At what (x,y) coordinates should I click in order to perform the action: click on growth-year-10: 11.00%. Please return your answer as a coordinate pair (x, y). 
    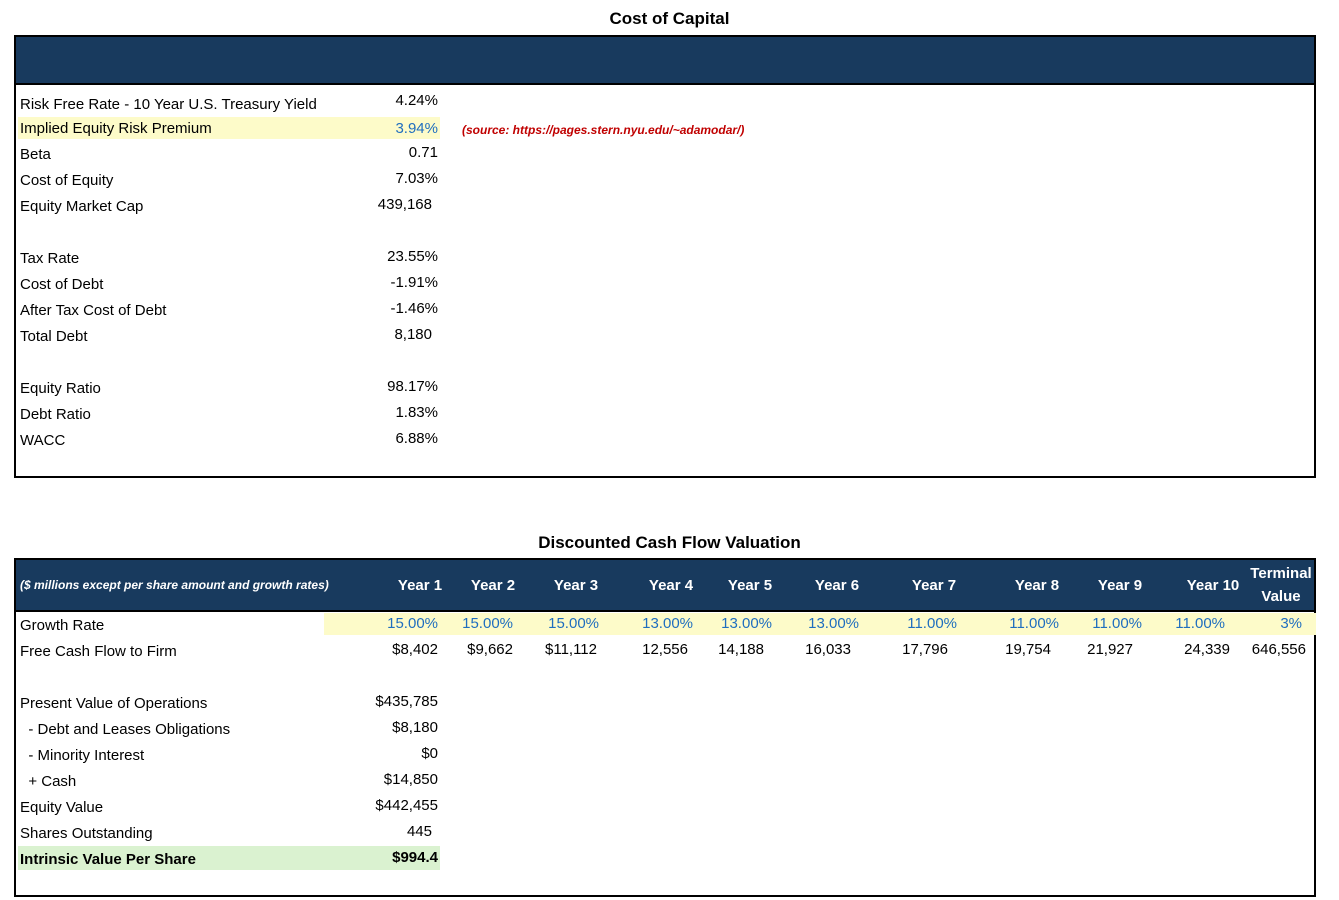
    Looking at the image, I should click on (1200, 623).